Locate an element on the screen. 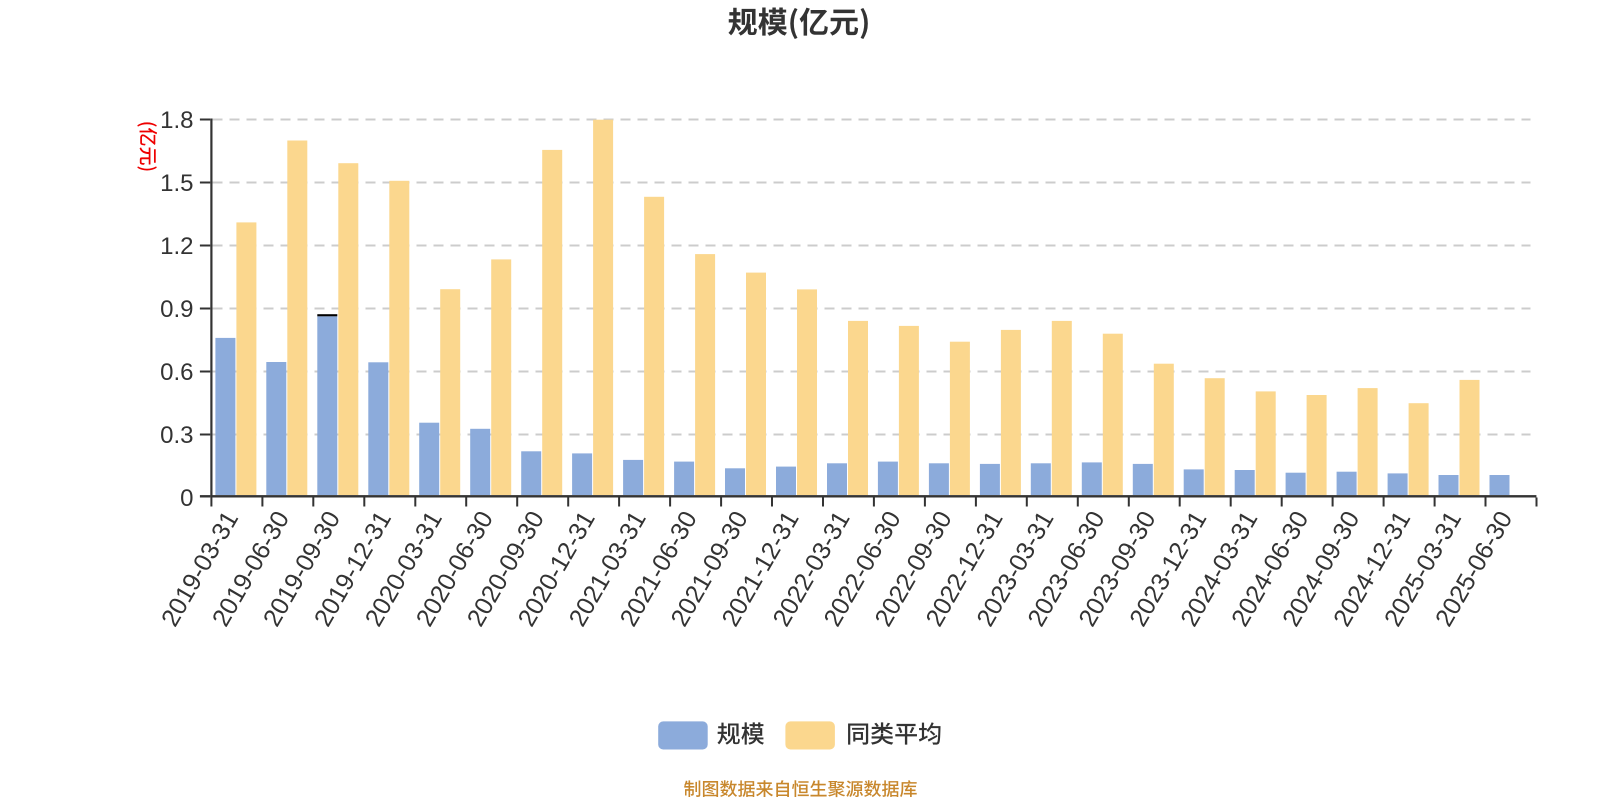 This screenshot has width=1600, height=805. svg-text: 1.8 is located at coordinates (176, 120).